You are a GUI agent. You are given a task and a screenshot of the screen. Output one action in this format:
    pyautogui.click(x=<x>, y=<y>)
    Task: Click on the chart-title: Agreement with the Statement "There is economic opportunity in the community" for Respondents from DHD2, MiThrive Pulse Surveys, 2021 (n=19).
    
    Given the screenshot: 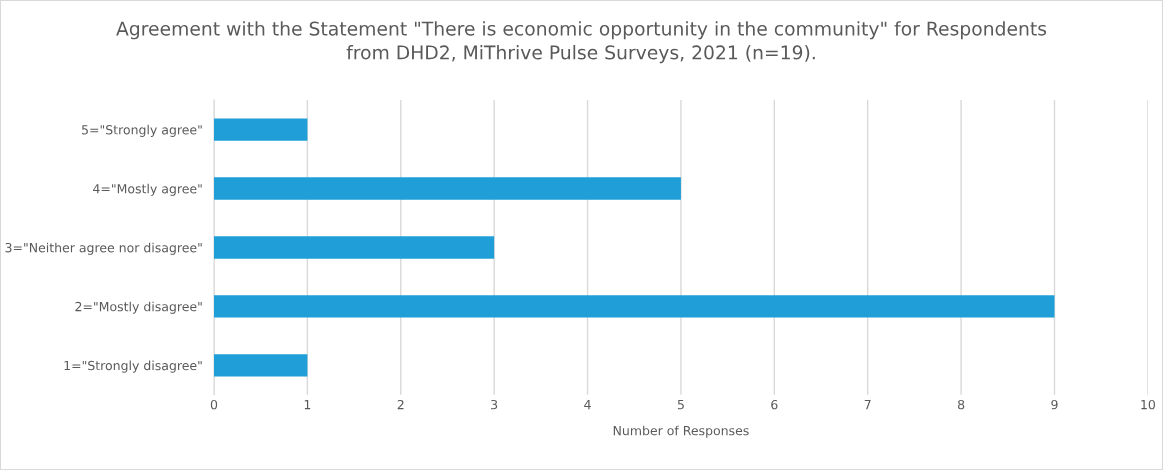 What is the action you would take?
    pyautogui.click(x=581, y=42)
    